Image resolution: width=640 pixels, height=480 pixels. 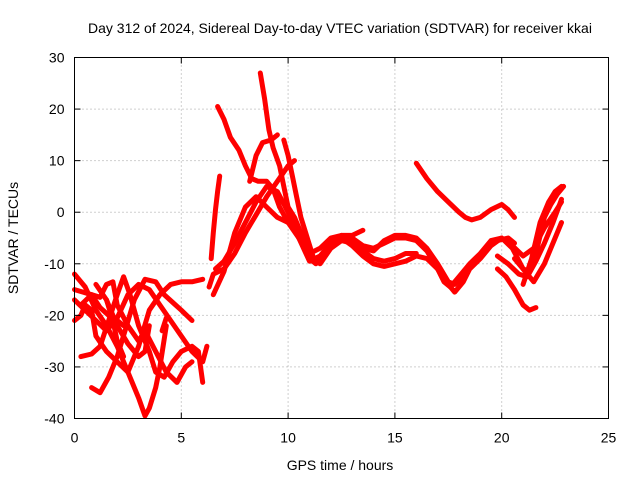 I want to click on y-tick-label: -40, so click(x=54, y=419).